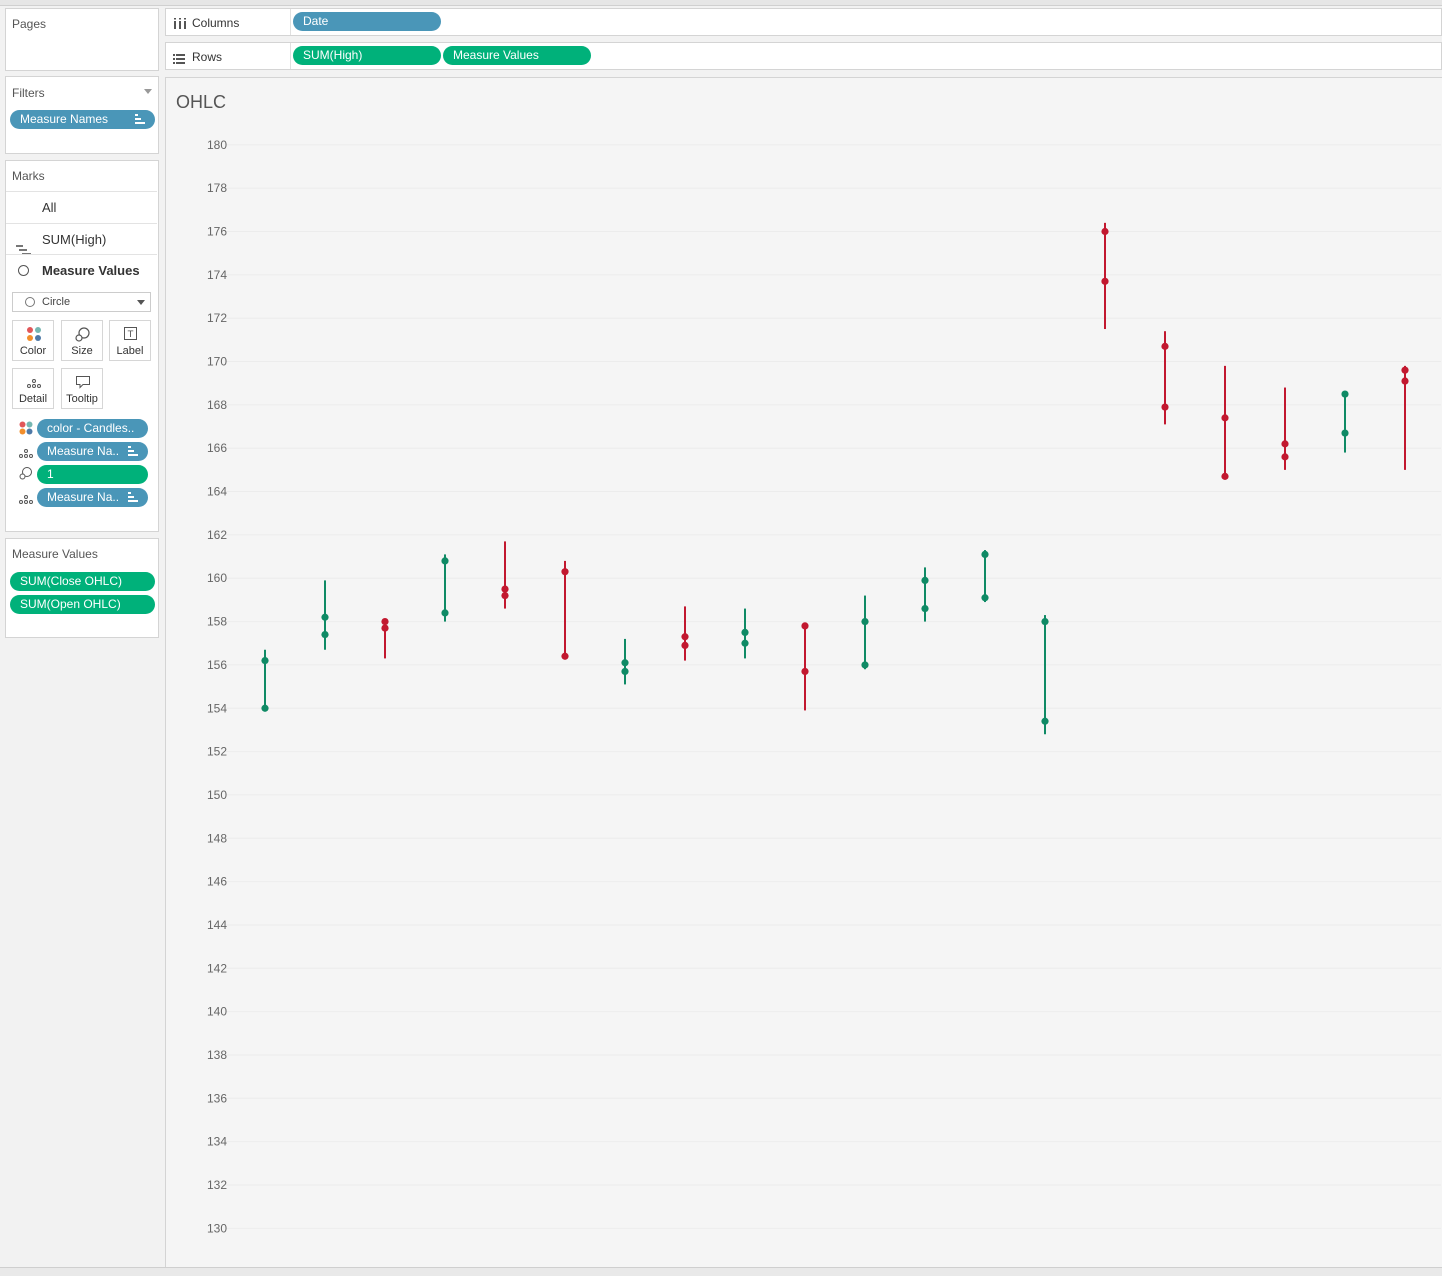 This screenshot has width=1442, height=1276. I want to click on filters-dropdown-icon, so click(148, 91).